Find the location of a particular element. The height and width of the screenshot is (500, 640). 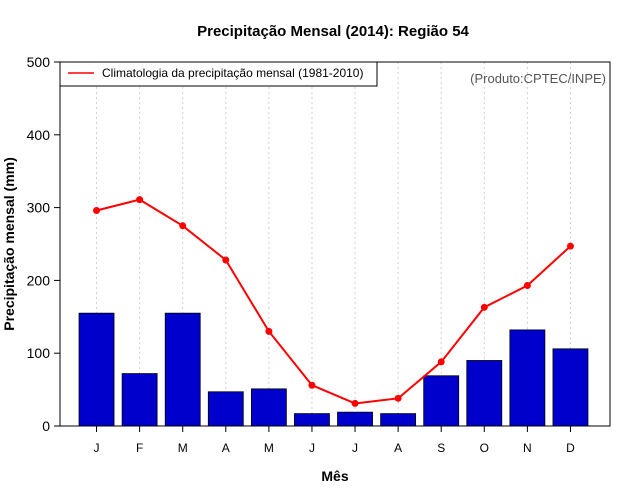

y-tick-label: 200 is located at coordinates (39, 280).